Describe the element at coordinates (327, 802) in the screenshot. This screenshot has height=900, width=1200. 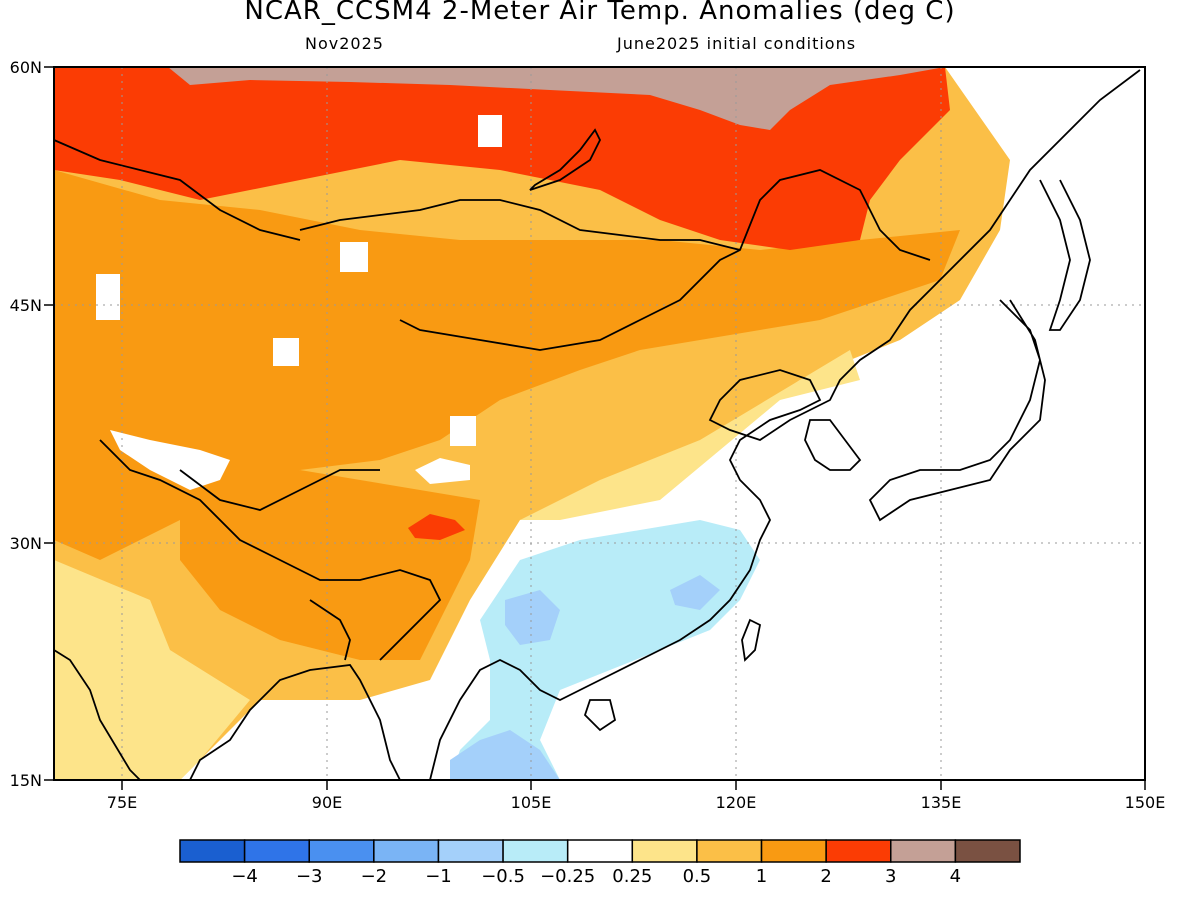
I see `lon-label-90e: 90E` at that location.